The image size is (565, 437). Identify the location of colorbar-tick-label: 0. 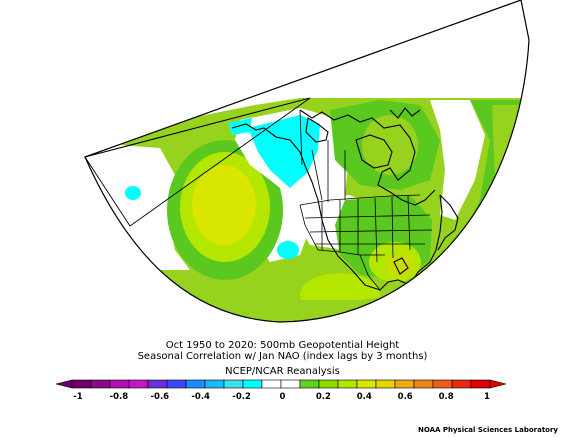
(283, 397).